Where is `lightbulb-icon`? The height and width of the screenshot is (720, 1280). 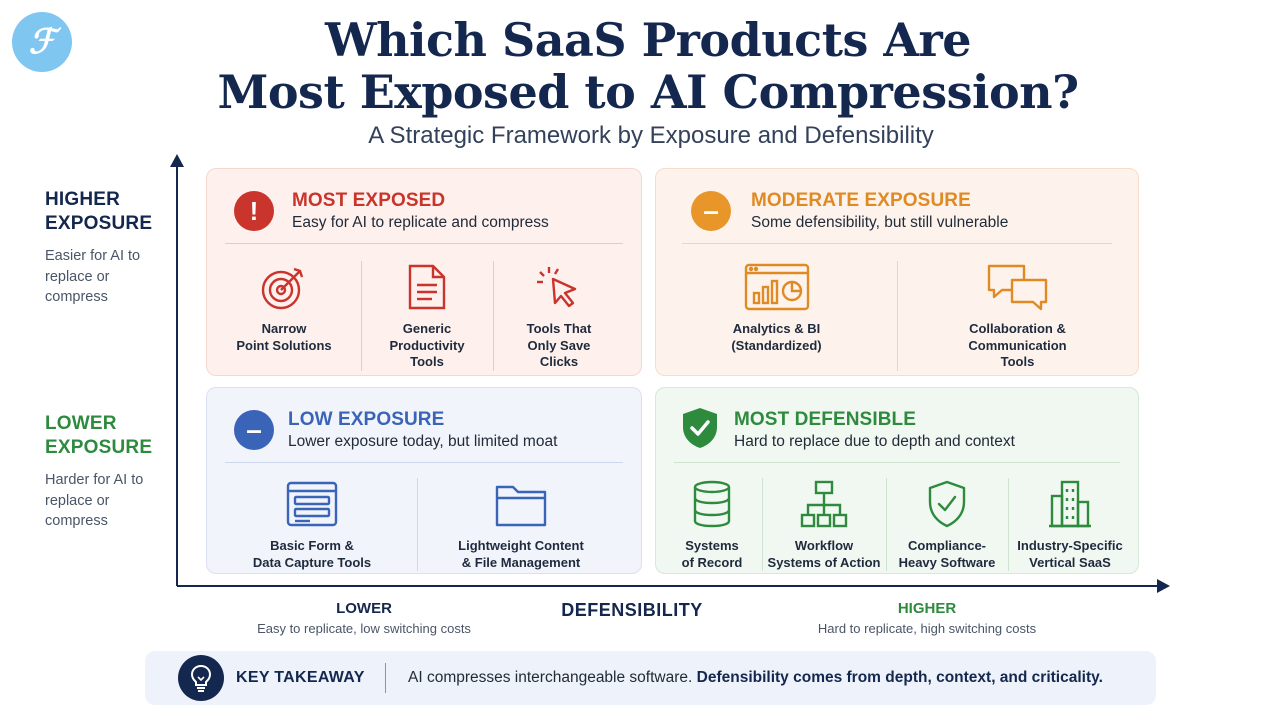 lightbulb-icon is located at coordinates (201, 678).